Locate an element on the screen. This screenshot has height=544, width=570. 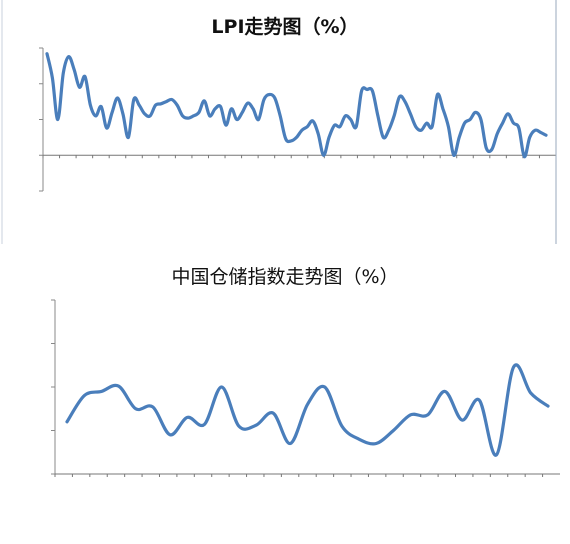
series-line is located at coordinates (307, 410).